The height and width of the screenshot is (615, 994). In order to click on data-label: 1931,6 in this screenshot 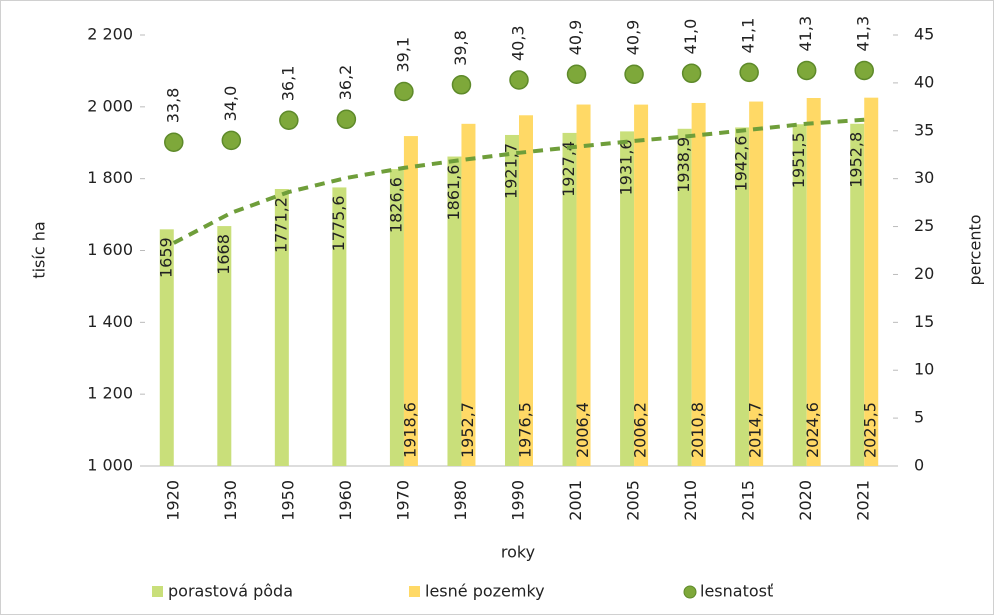, I will do `click(626, 167)`.